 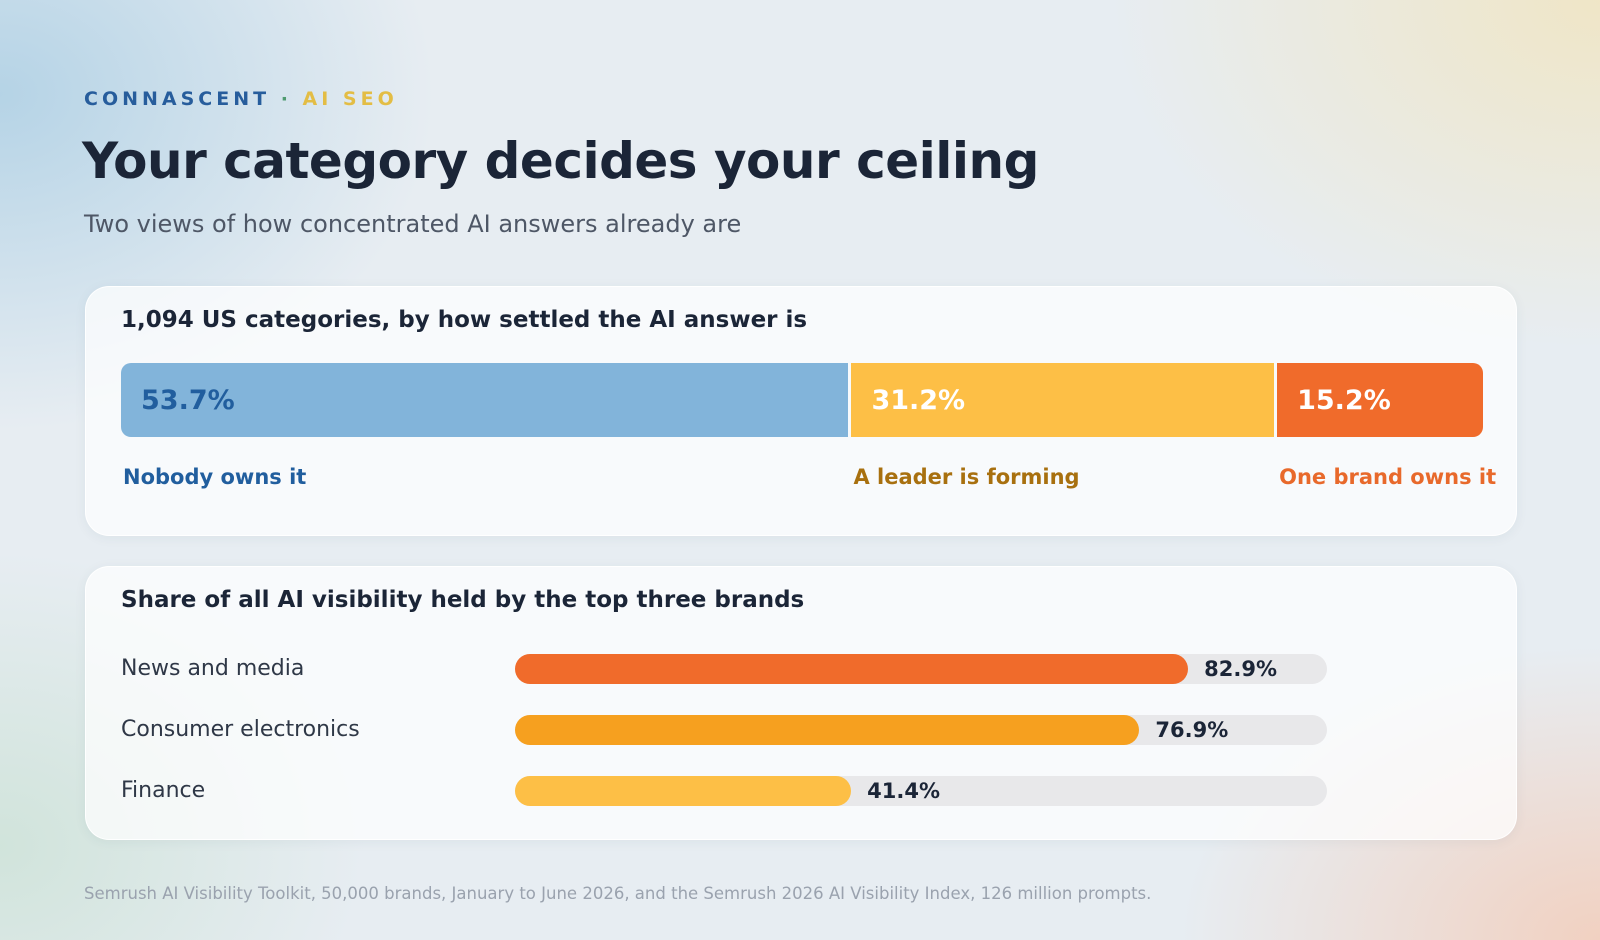 What do you see at coordinates (1240, 669) in the screenshot?
I see `bar-value-label: 82.9%` at bounding box center [1240, 669].